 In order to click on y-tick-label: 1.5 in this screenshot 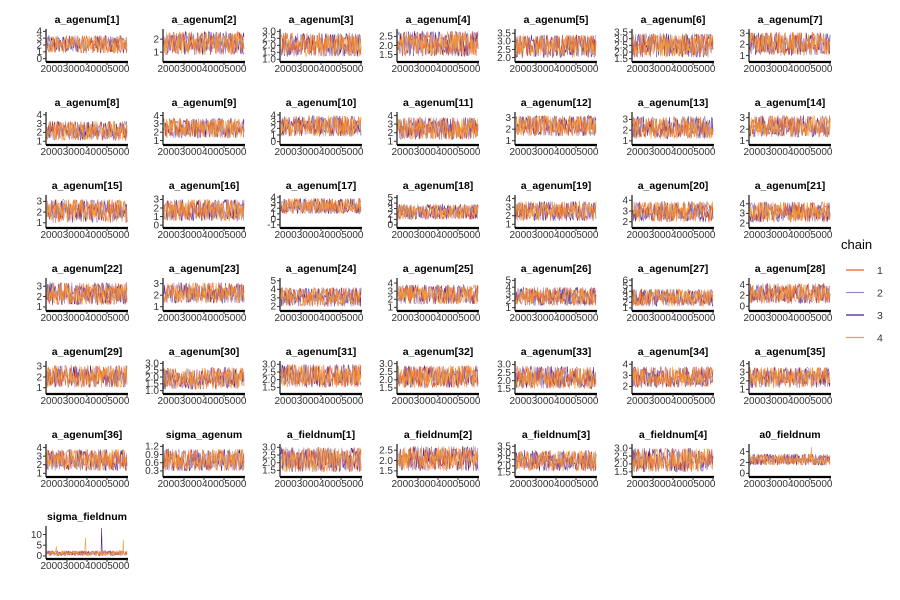, I will do `click(269, 471)`.